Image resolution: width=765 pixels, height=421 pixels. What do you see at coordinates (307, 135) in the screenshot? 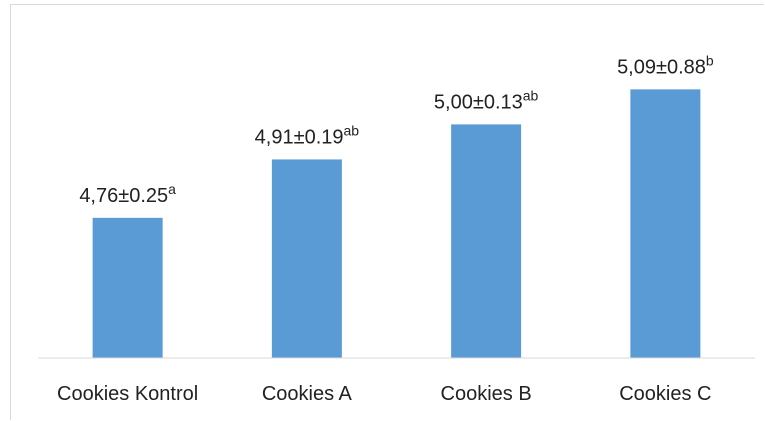
I see `data-label-1: 4,91±0.19ab` at bounding box center [307, 135].